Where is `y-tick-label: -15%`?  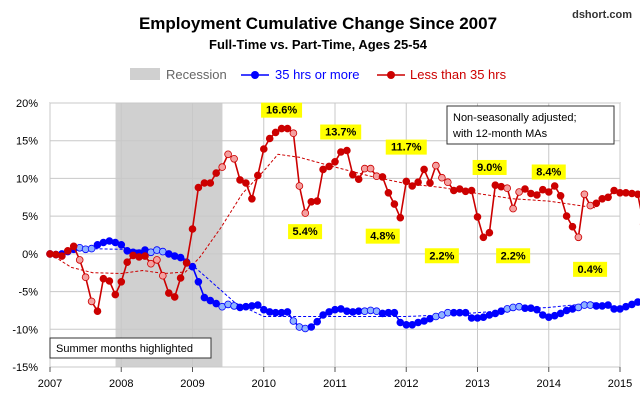
y-tick-label: -15% is located at coordinates (25, 368).